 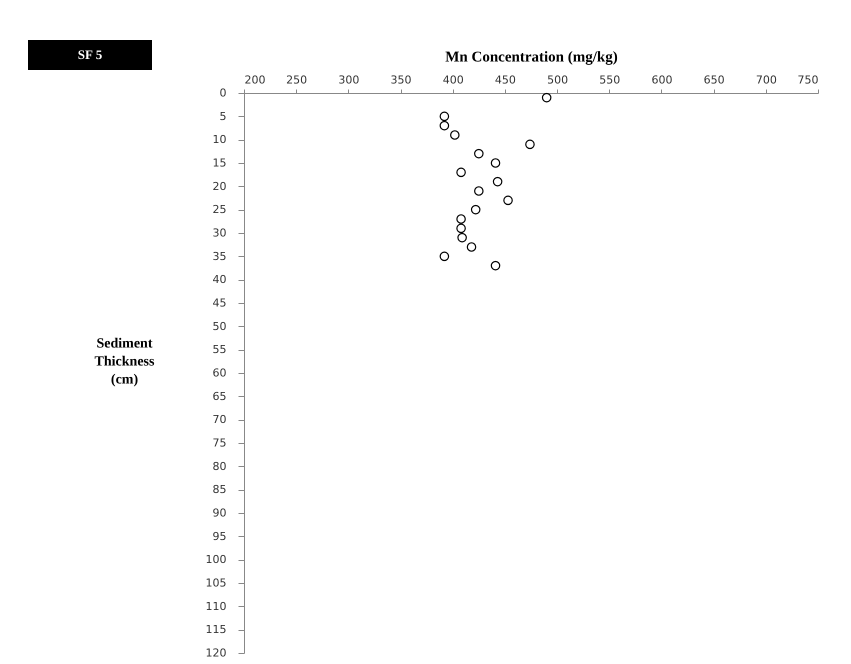 I want to click on x-tick-label: 700, so click(x=766, y=80).